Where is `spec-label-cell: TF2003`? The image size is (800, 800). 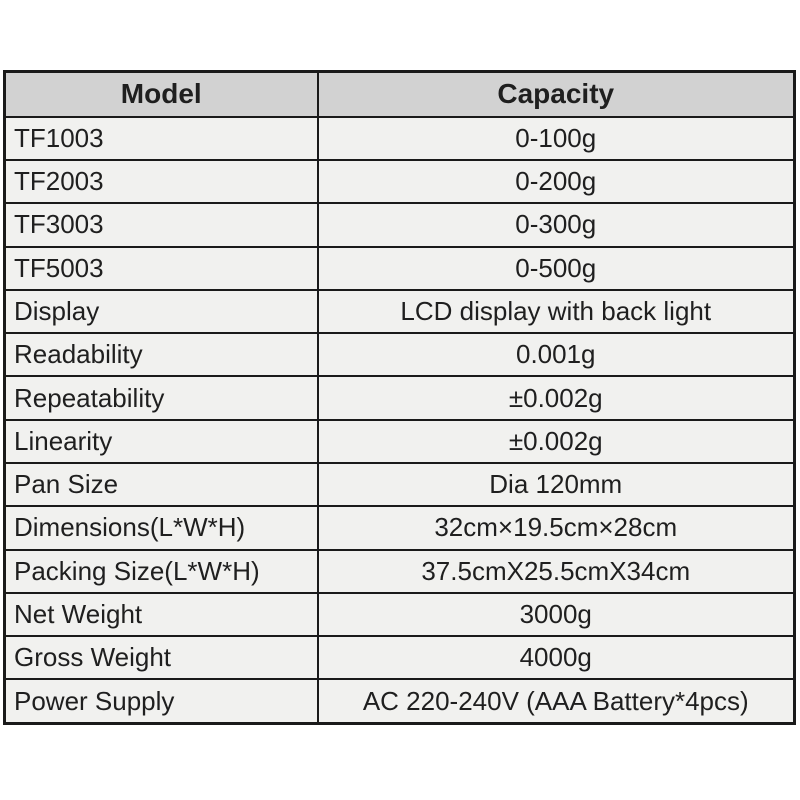 spec-label-cell: TF2003 is located at coordinates (161, 182).